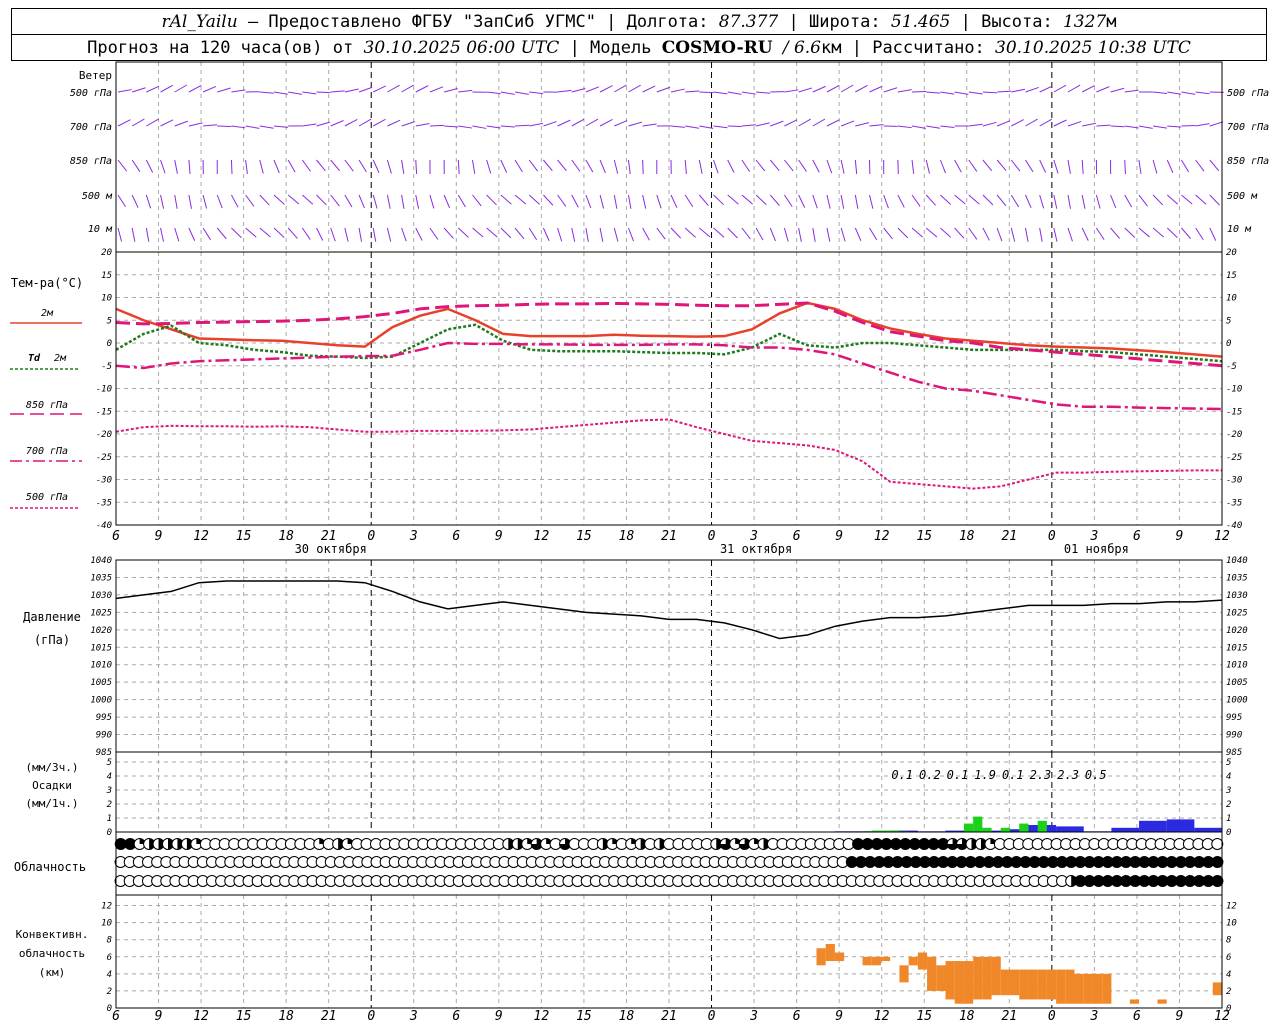 Image resolution: width=1280 pixels, height=1024 pixels. I want to click on cloud-symbol-three-quarter, so click(565, 844).